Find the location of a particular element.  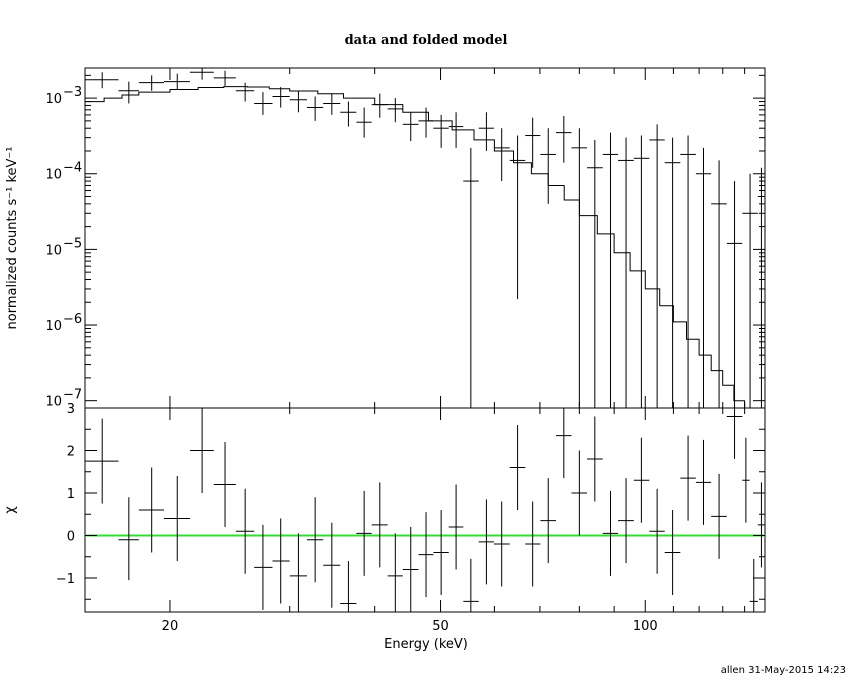

y-tick-exponent: −5 is located at coordinates (72, 243).